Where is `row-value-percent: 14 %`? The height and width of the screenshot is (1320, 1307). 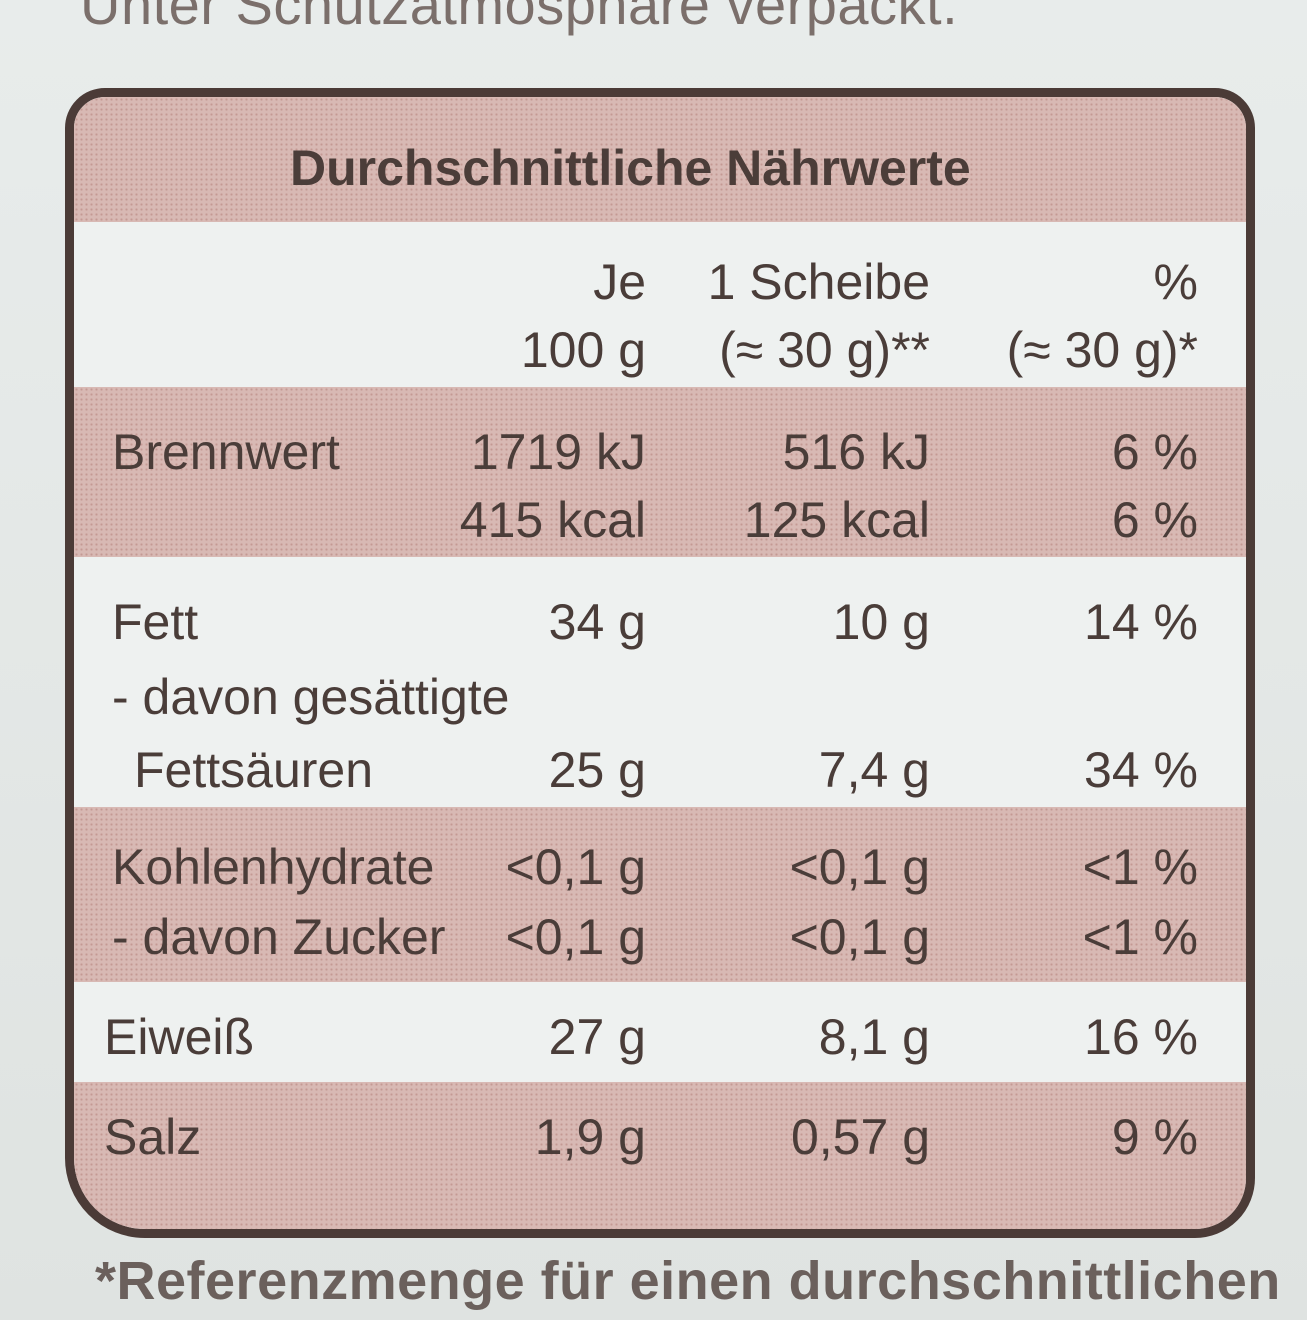 row-value-percent: 14 % is located at coordinates (1141, 622).